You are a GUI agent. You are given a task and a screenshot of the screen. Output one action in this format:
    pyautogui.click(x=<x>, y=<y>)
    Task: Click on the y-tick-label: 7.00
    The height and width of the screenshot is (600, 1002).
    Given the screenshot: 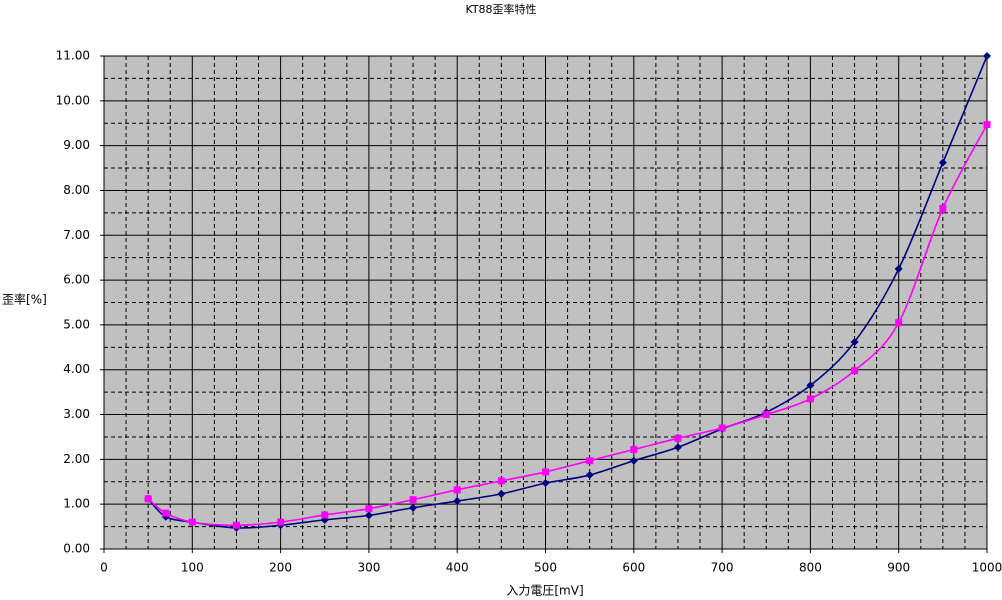 What is the action you would take?
    pyautogui.click(x=76, y=235)
    